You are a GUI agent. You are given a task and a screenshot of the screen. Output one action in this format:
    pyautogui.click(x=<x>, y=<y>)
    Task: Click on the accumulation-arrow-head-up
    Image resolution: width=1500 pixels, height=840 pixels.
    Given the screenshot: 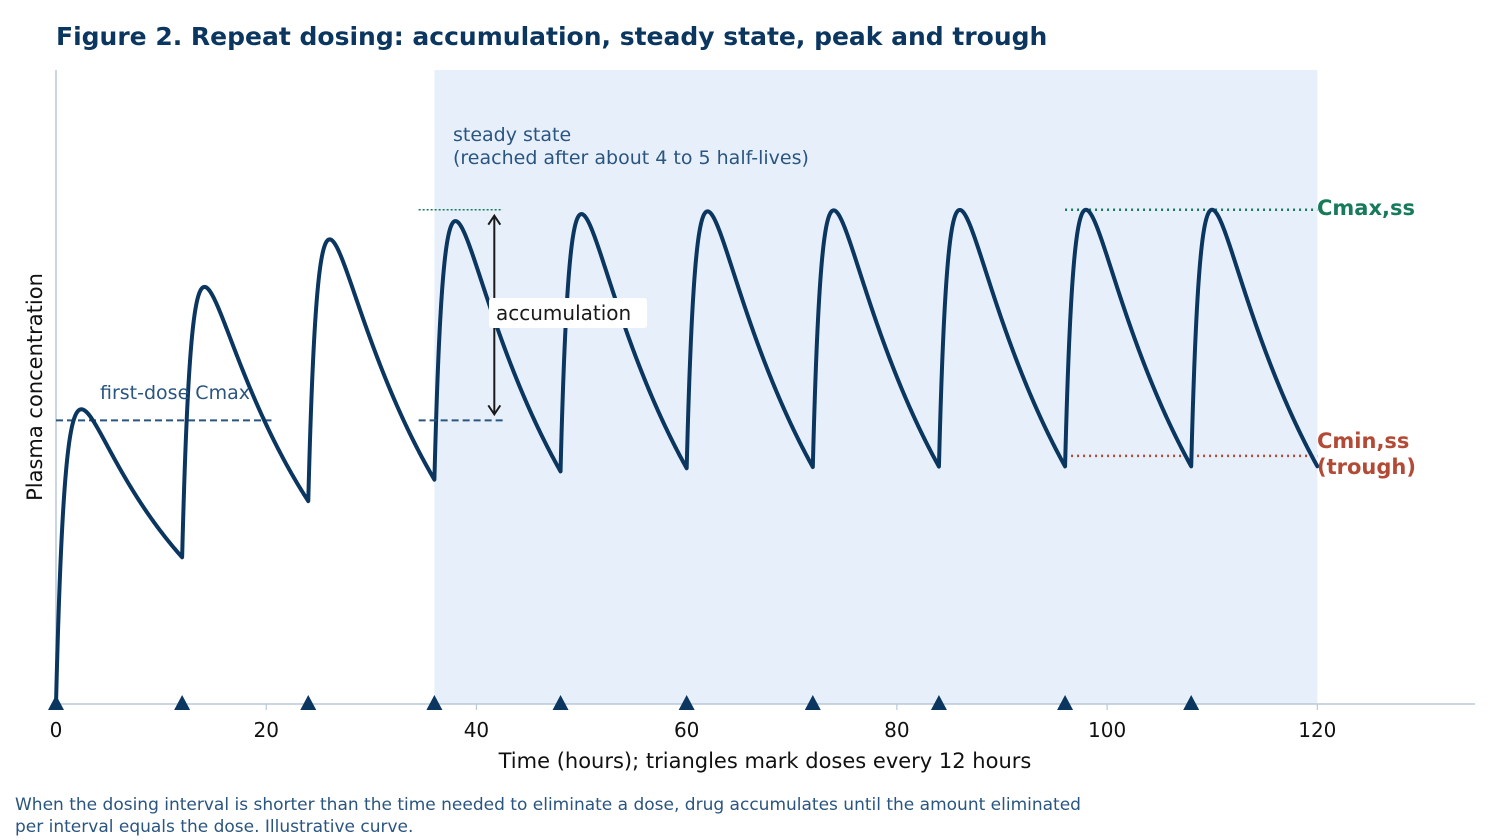 What is the action you would take?
    pyautogui.click(x=494, y=219)
    